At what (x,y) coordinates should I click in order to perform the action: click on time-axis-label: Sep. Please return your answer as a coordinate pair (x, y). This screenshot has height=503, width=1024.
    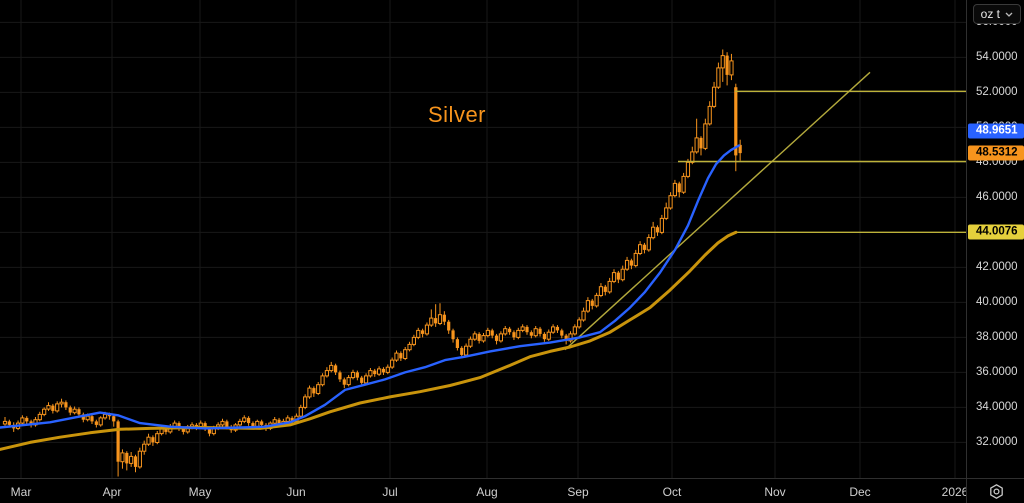
    Looking at the image, I should click on (578, 491).